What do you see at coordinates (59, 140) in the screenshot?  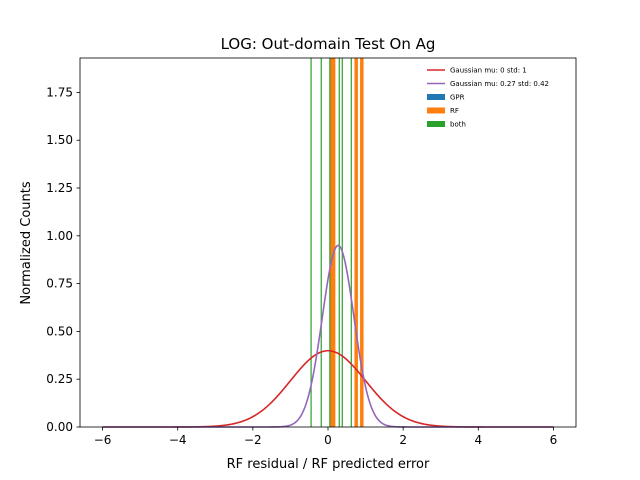 I see `y-tick-label: 1.50` at bounding box center [59, 140].